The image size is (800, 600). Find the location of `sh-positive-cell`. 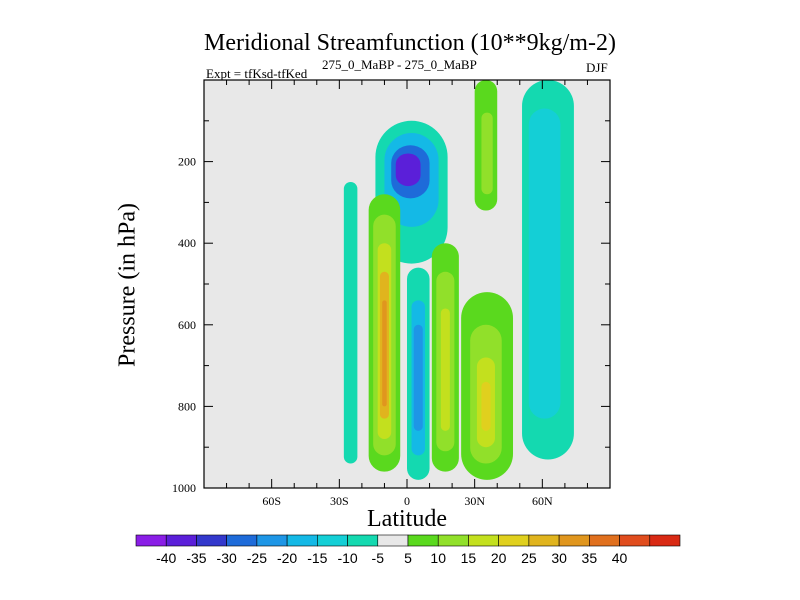

sh-positive-cell is located at coordinates (384, 333).